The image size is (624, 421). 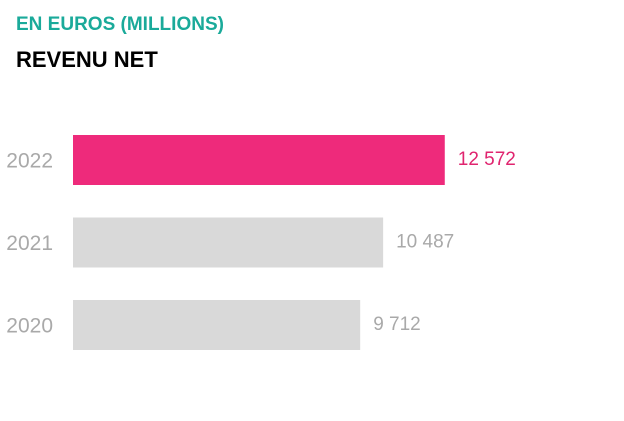 I want to click on chart-subtitle: EN EUROS (MILLIONS), so click(x=120, y=24).